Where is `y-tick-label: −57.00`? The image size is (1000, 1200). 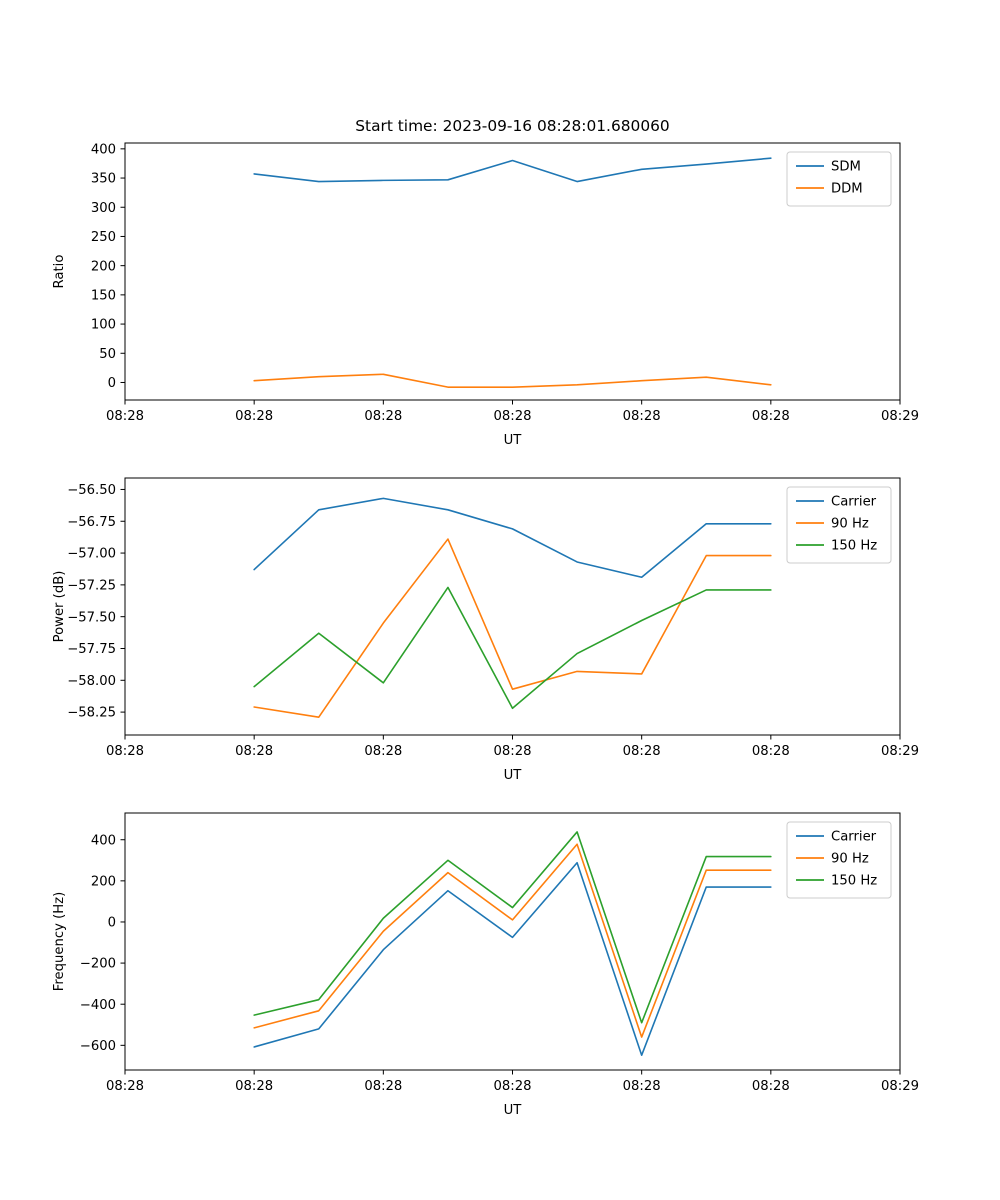 y-tick-label: −57.00 is located at coordinates (91, 554).